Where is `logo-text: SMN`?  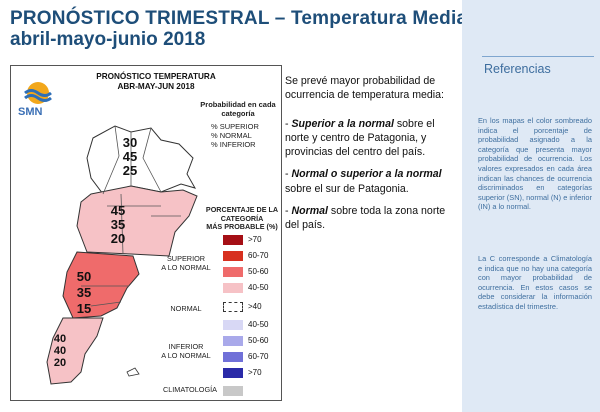 logo-text: SMN is located at coordinates (30, 112).